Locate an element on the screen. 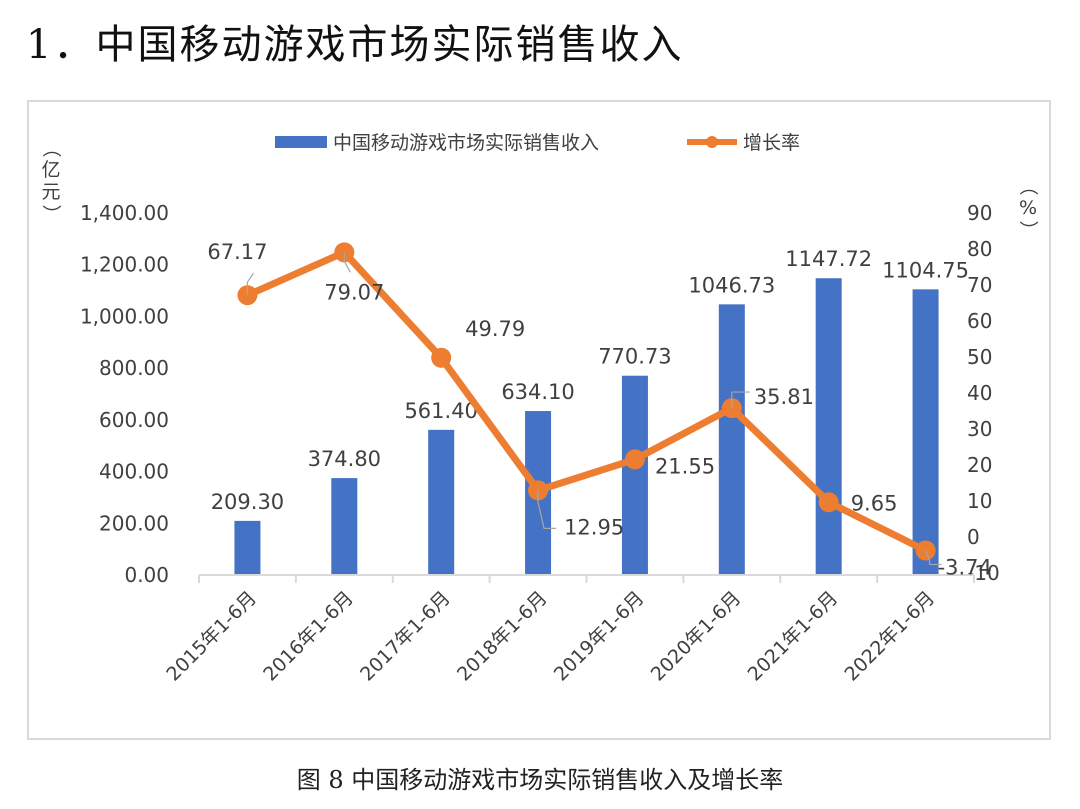 The height and width of the screenshot is (809, 1080). bar-value-label: 209.30 is located at coordinates (247, 502).